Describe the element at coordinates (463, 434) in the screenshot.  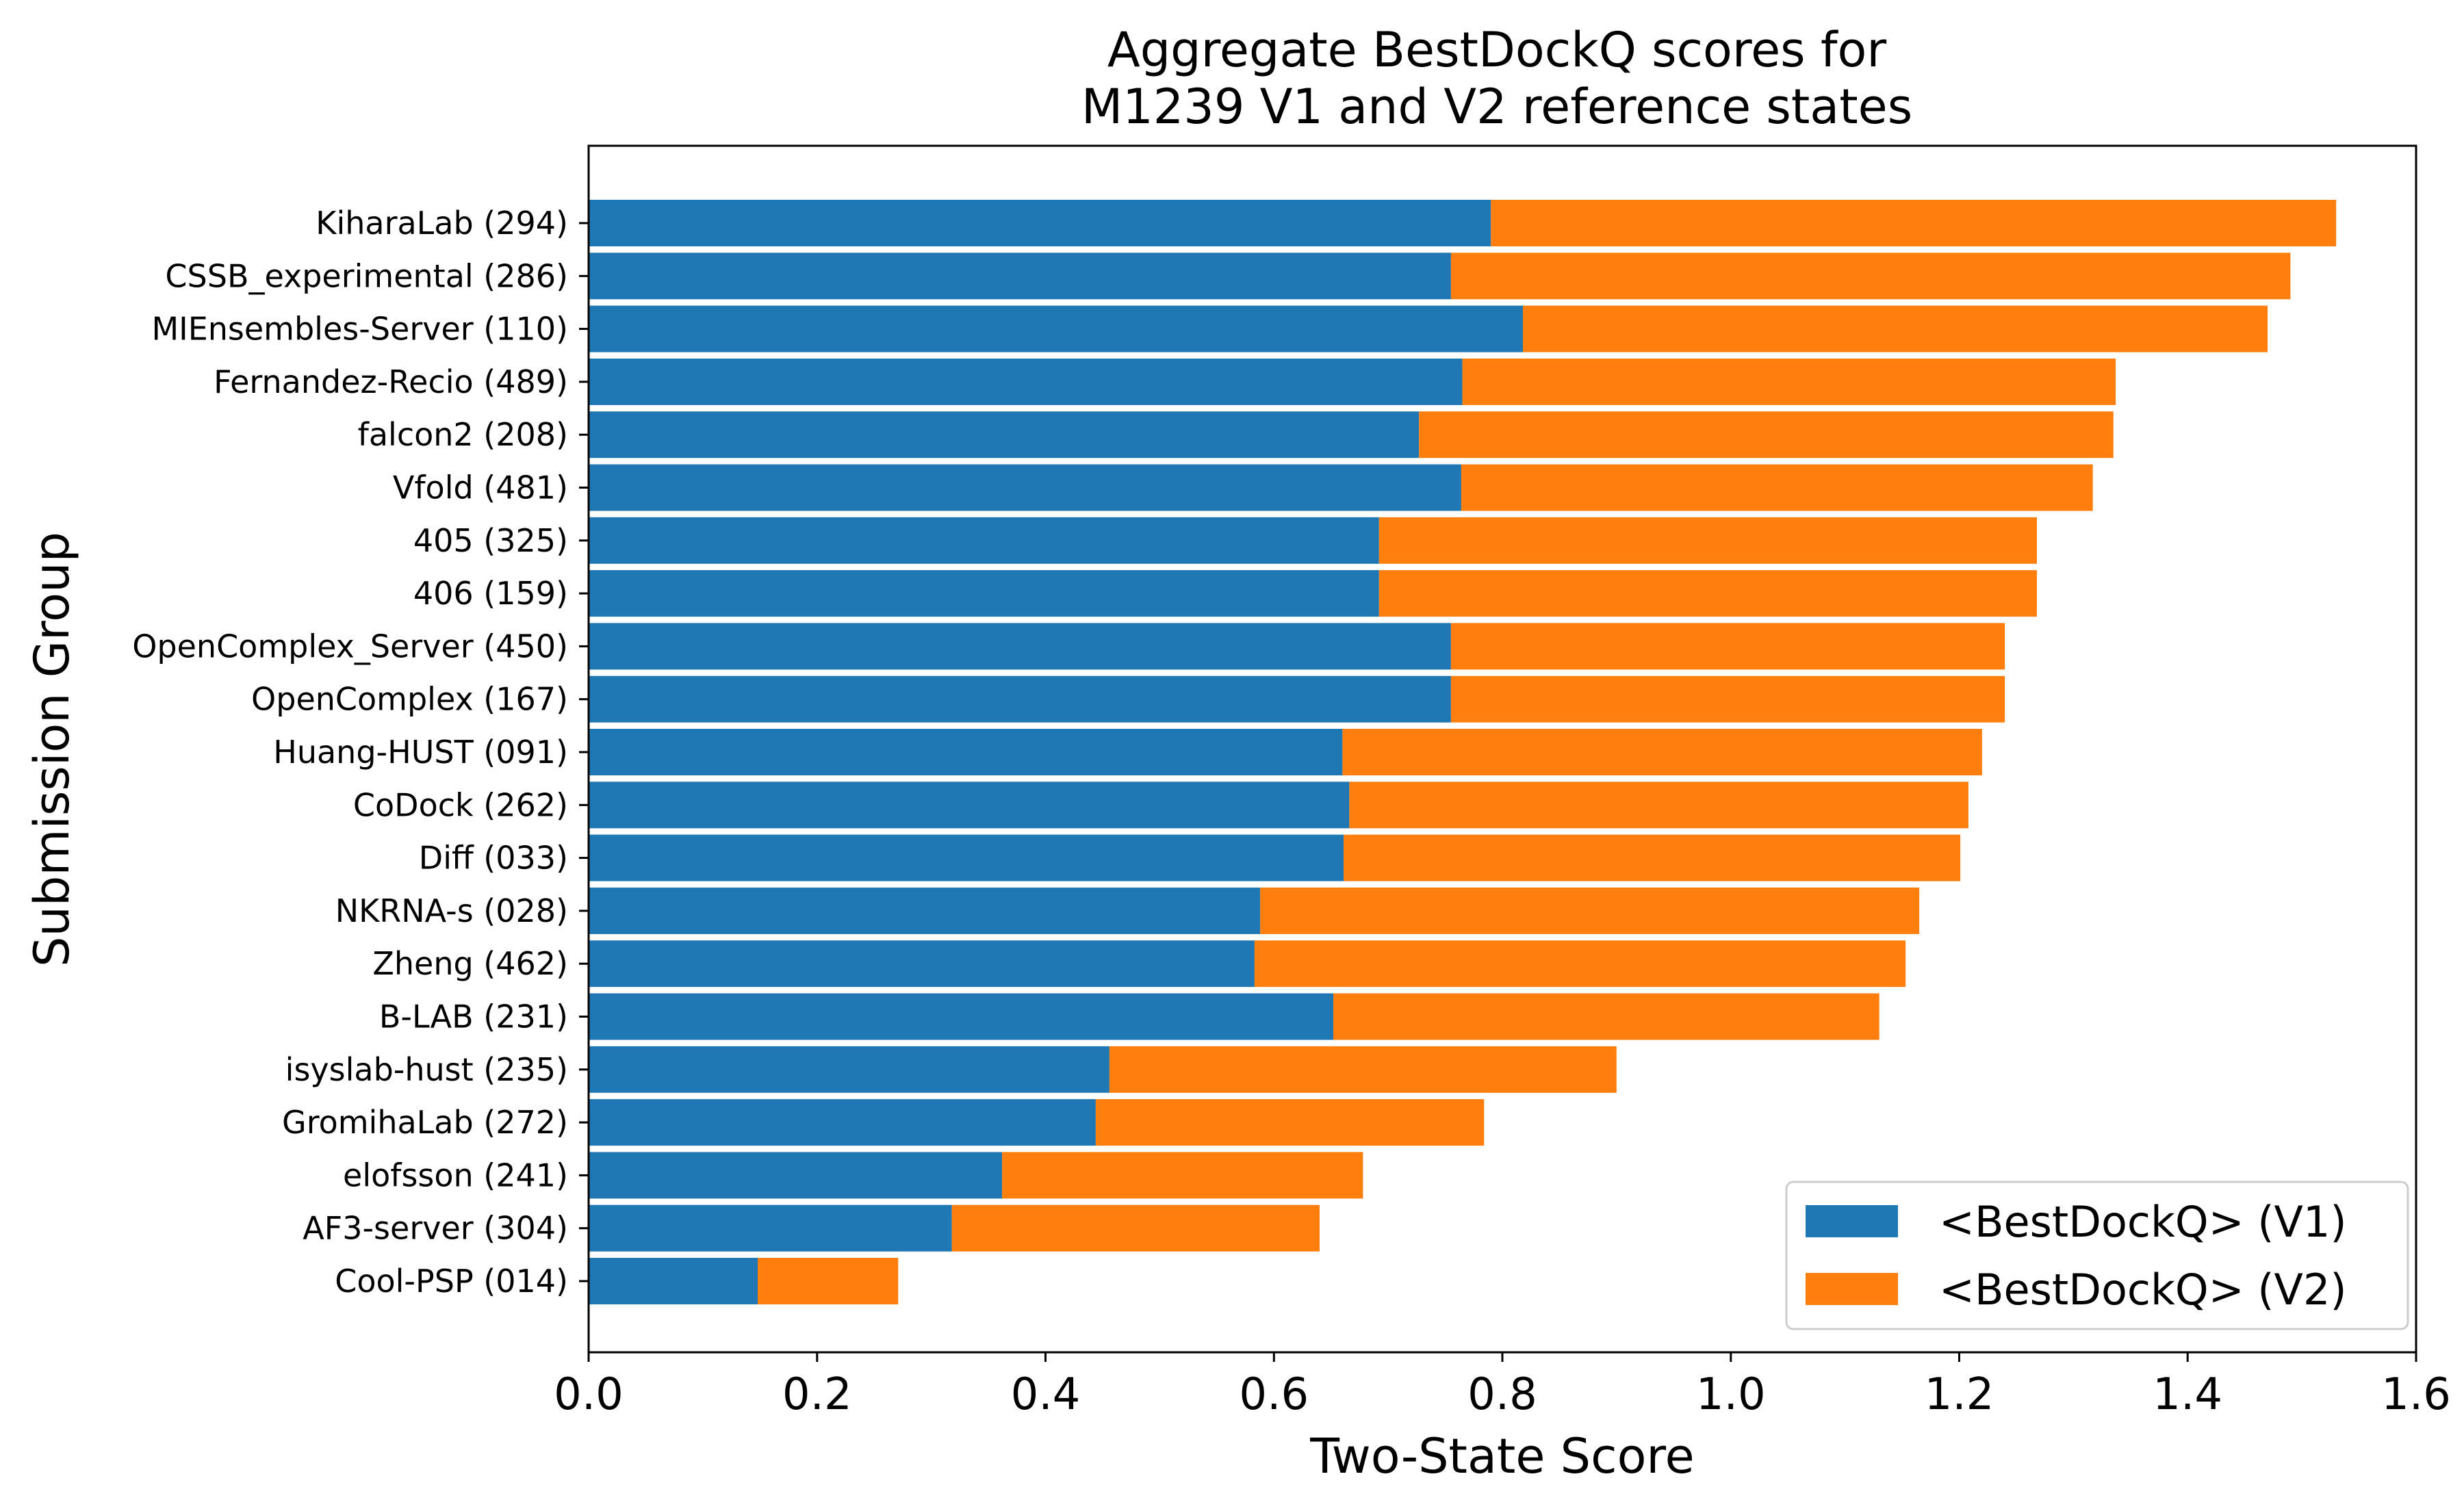
I see `y-tick-label-4: falcon2 (208)` at that location.